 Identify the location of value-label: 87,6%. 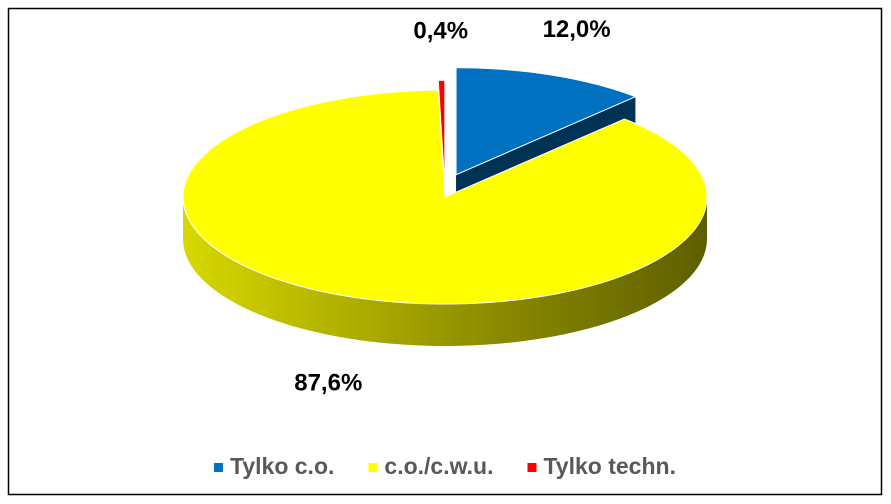
(328, 382).